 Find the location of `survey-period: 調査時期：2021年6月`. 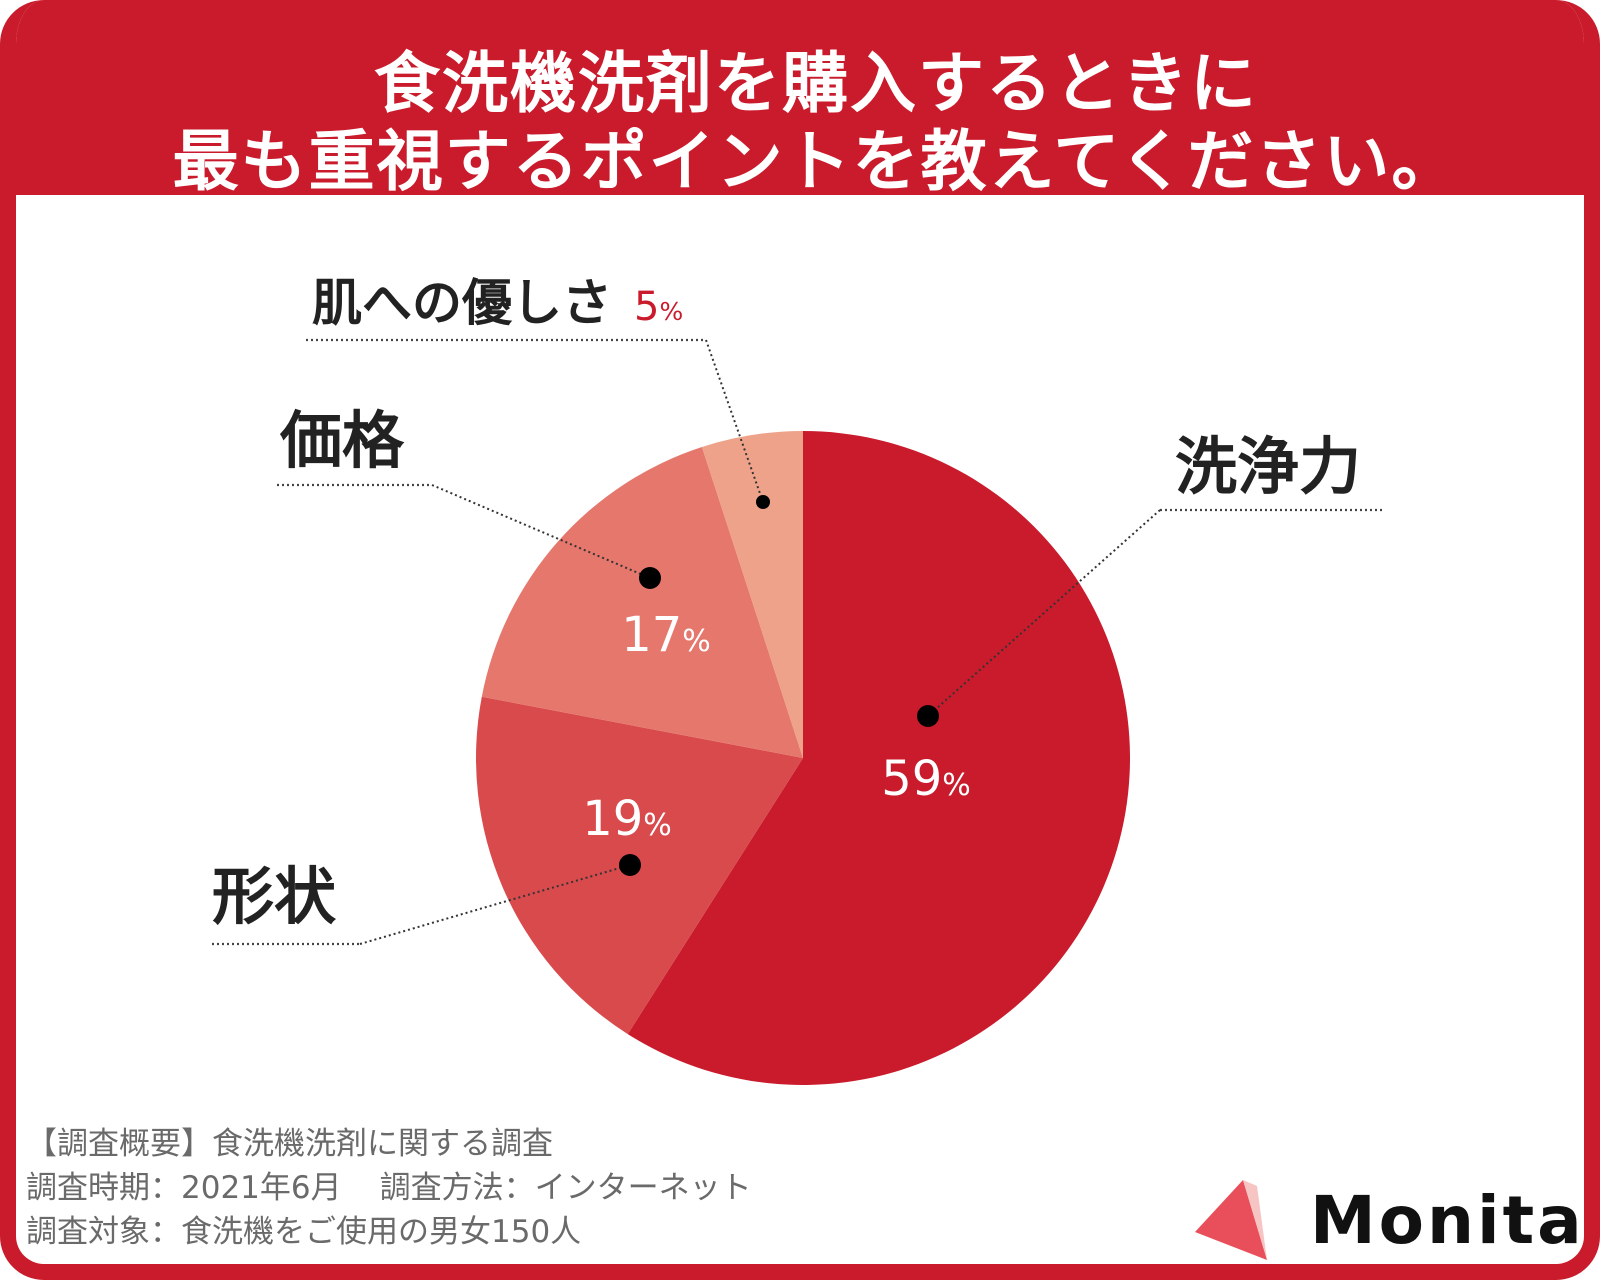

survey-period: 調査時期：2021年6月 is located at coordinates (184, 1188).